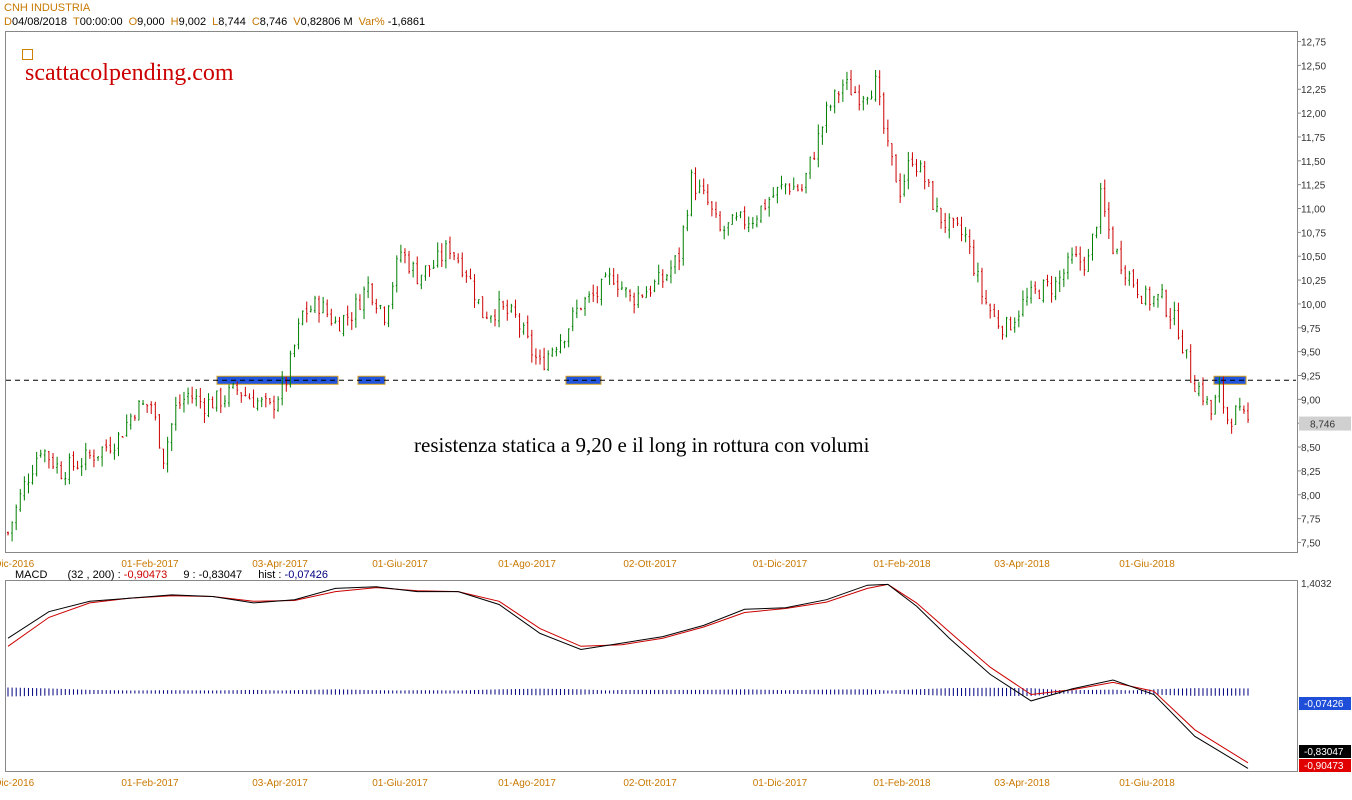  I want to click on price-tick-label: 8,50, so click(1311, 448).